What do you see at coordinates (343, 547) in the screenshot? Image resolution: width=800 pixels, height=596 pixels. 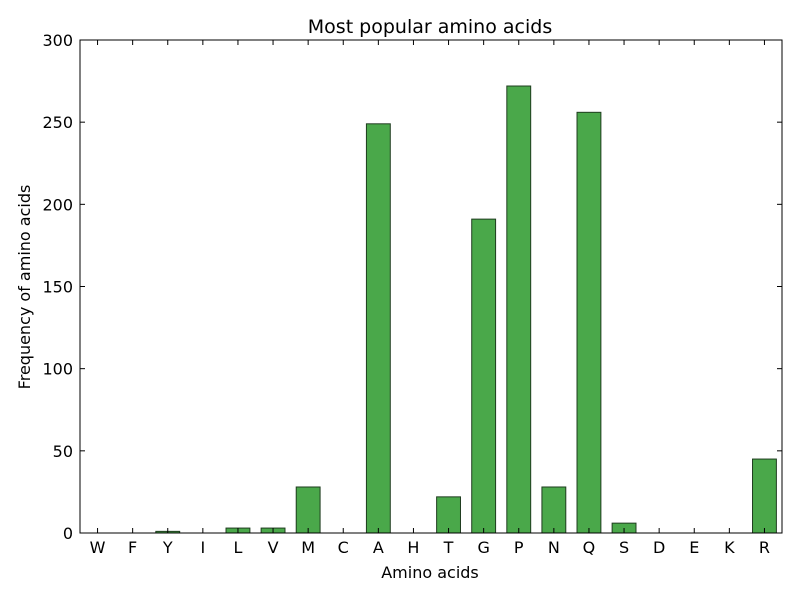 I see `x-tick-label-C: C` at bounding box center [343, 547].